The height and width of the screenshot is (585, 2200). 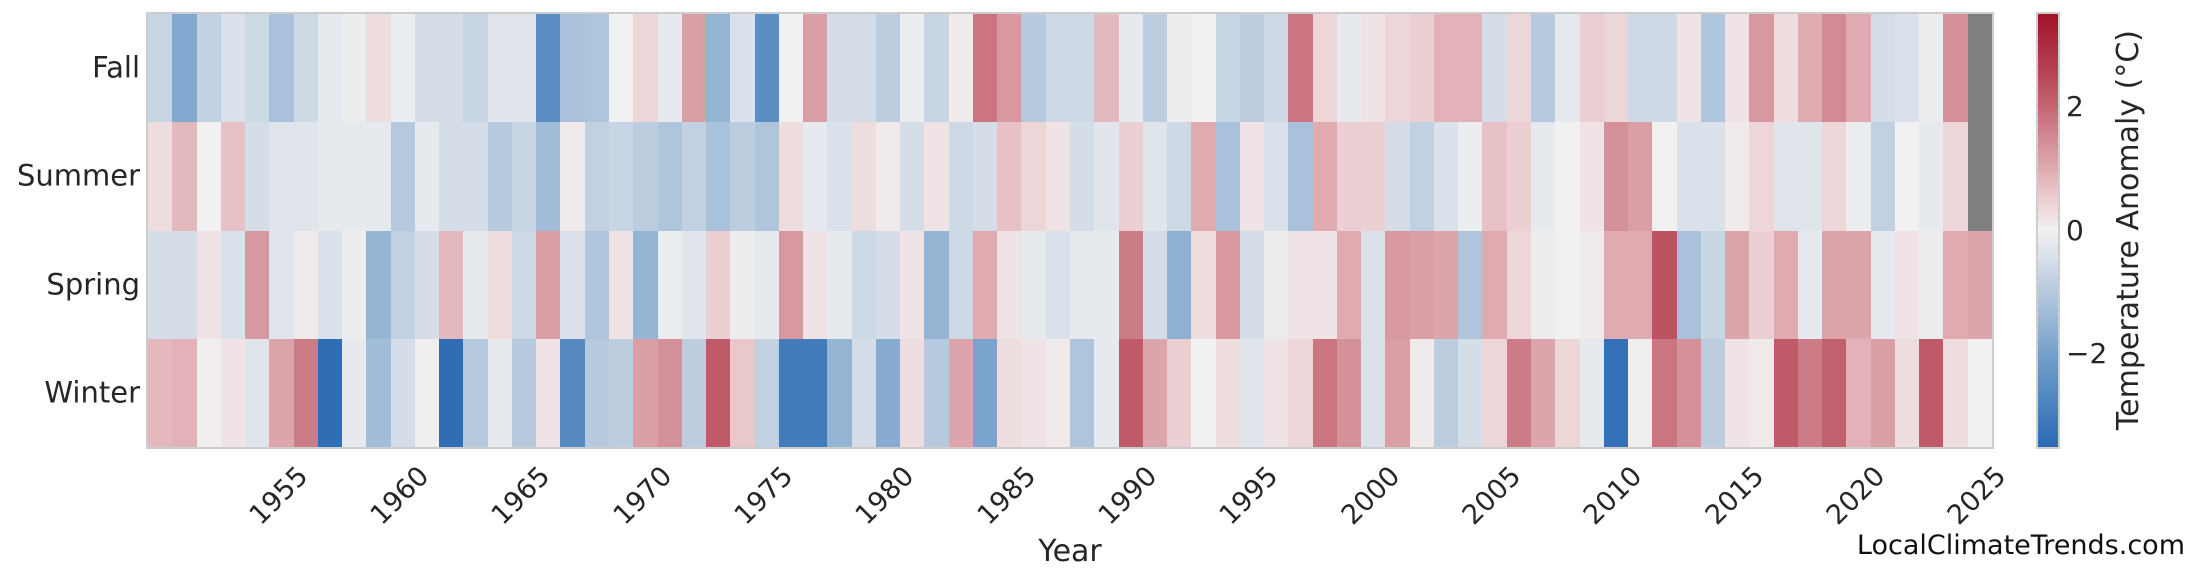 I want to click on xtick-label-1980: 1980, so click(x=885, y=496).